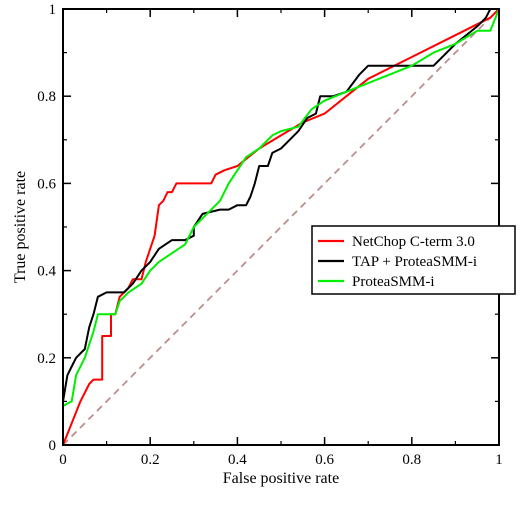 The width and height of the screenshot is (531, 506). What do you see at coordinates (53, 10) in the screenshot?
I see `y-tick-label: 1` at bounding box center [53, 10].